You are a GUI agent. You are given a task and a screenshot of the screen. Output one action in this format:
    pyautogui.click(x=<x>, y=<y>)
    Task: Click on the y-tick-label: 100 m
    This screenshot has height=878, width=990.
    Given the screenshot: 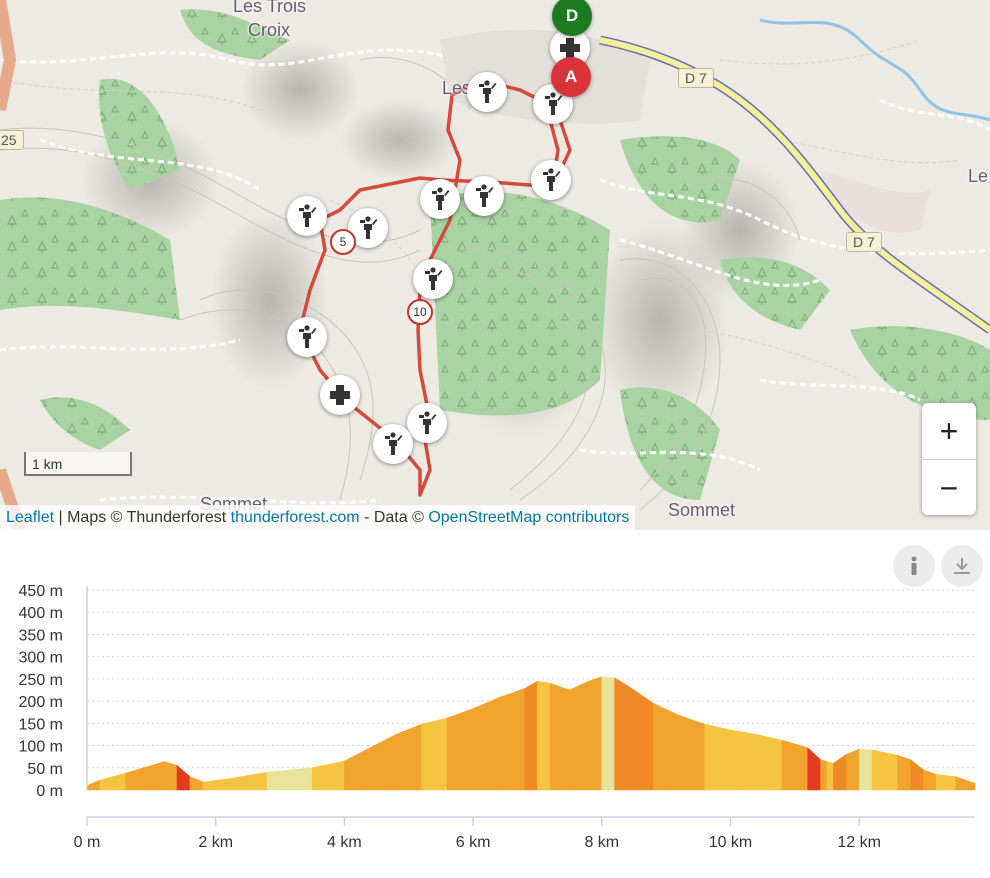 What is the action you would take?
    pyautogui.click(x=41, y=747)
    